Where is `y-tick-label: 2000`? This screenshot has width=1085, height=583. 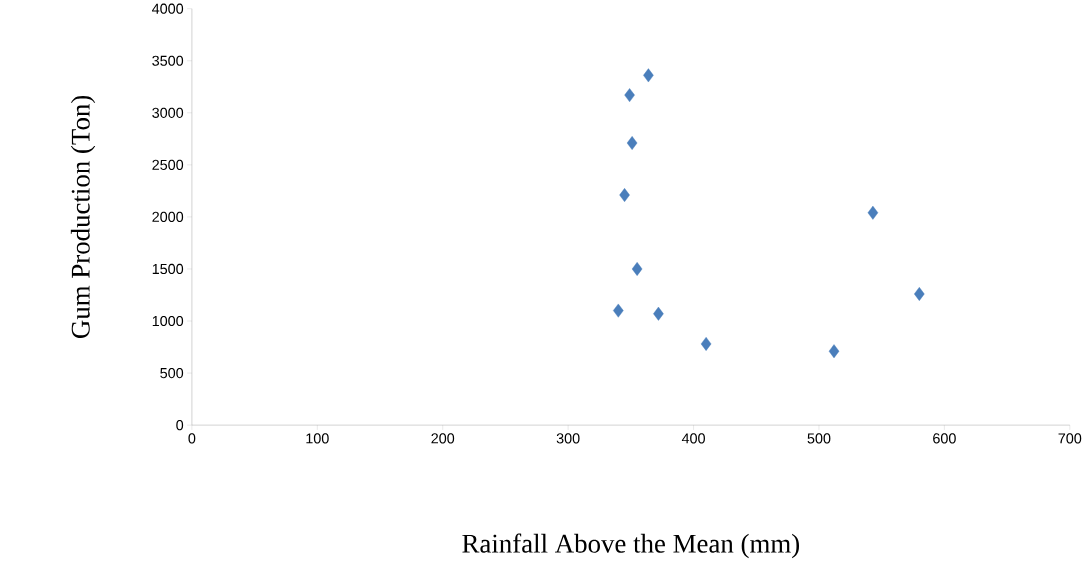
y-tick-label: 2000 is located at coordinates (168, 216).